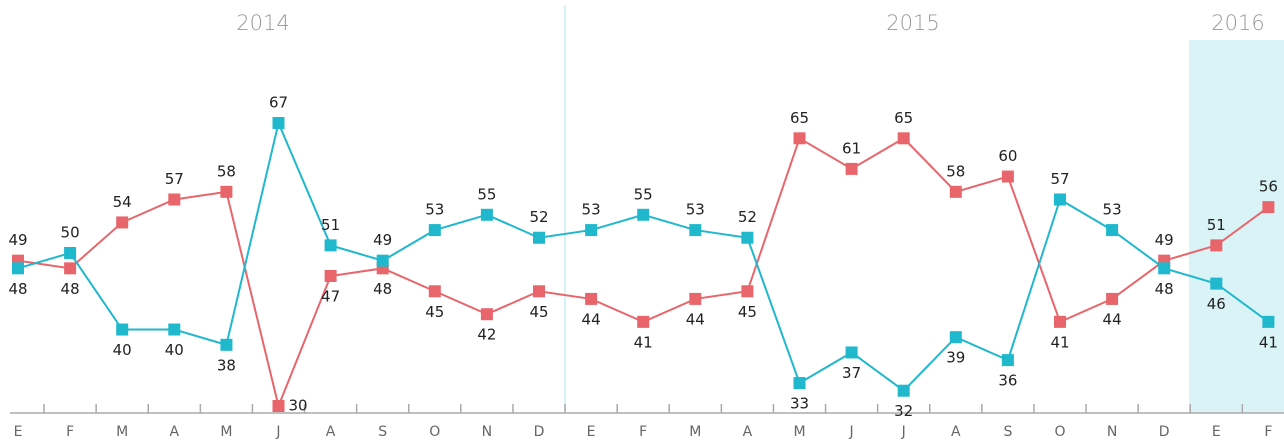  Describe the element at coordinates (1236, 226) in the screenshot. I see `highlight-band` at that location.